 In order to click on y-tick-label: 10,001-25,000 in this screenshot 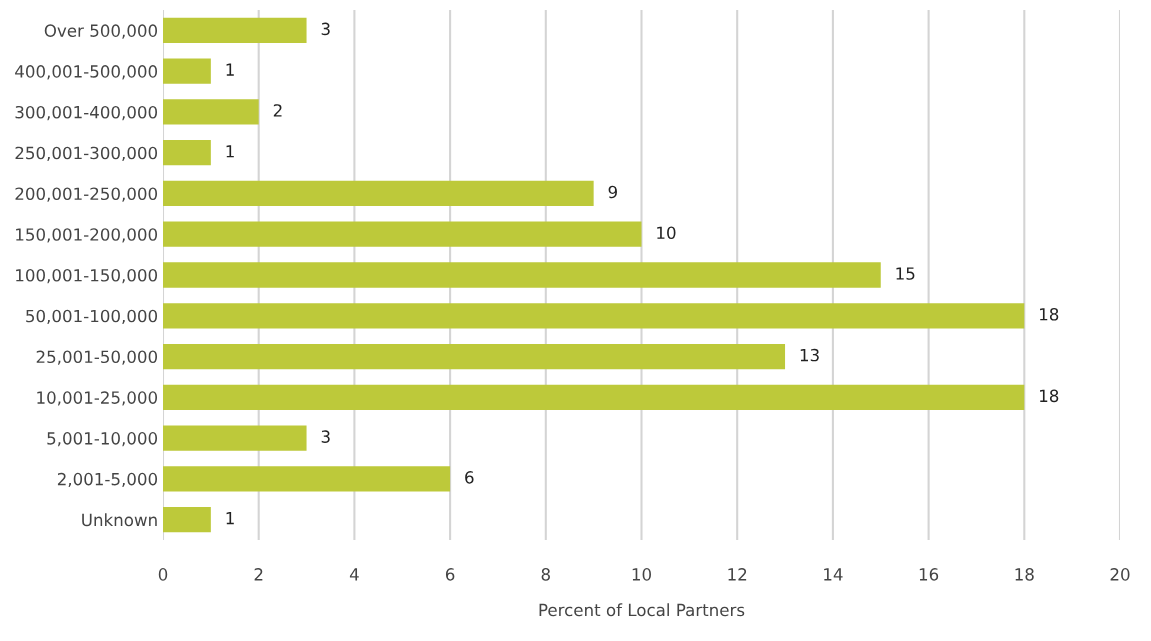, I will do `click(97, 398)`.